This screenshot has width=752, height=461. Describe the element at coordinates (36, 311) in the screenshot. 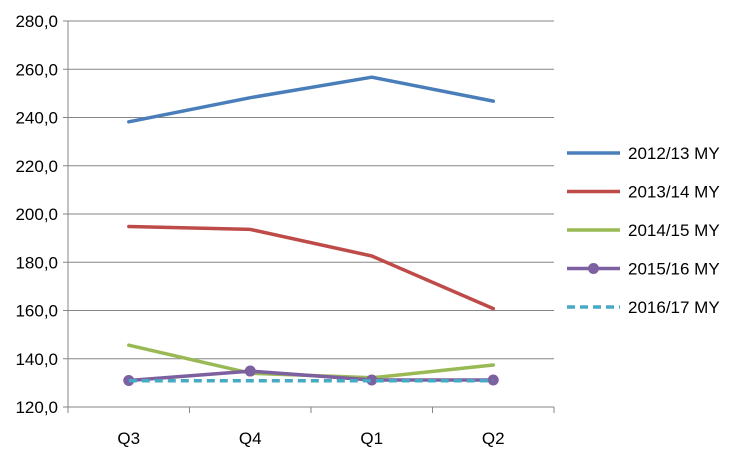

I see `y-tick-label: 160,0` at that location.